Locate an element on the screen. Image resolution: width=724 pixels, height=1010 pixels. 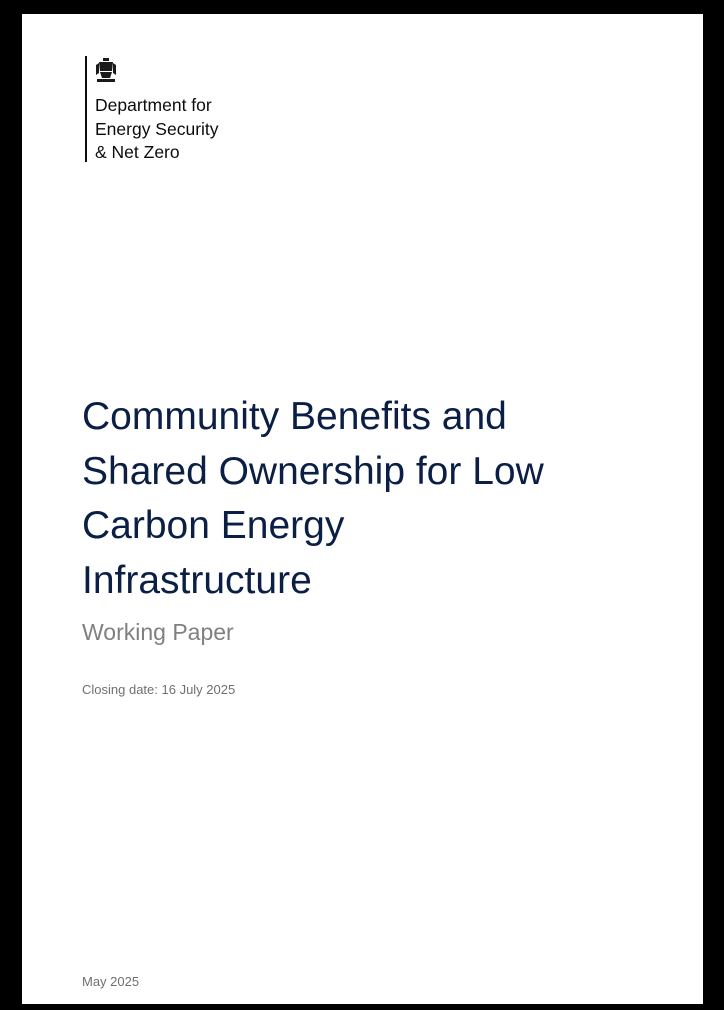
royal-crest is located at coordinates (106, 70).